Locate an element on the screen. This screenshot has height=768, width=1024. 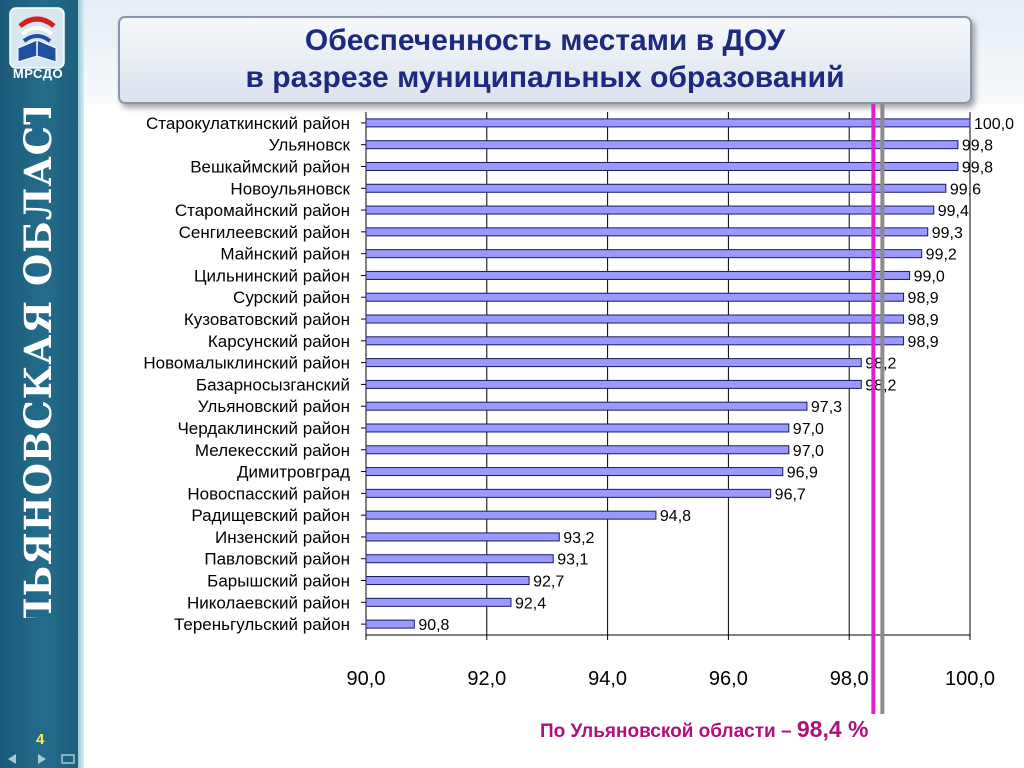
value-label: 100,0 is located at coordinates (994, 124).